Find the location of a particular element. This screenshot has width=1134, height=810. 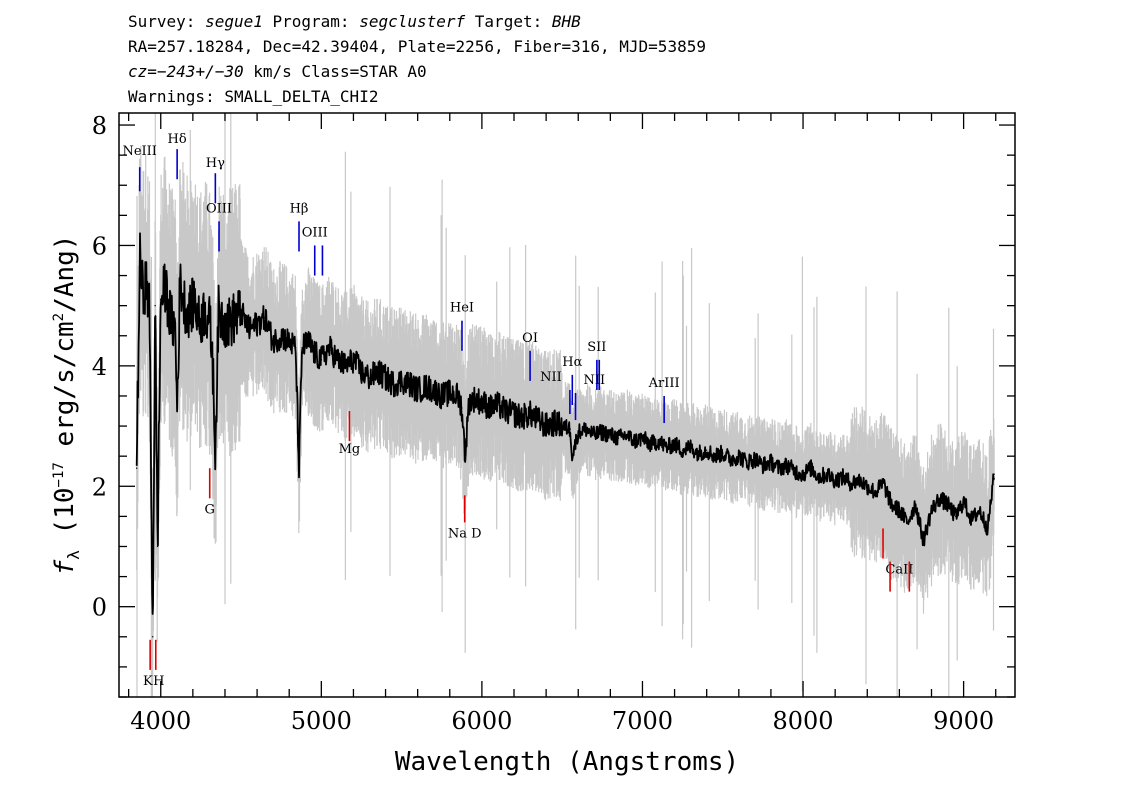

y-tick-label: 4 is located at coordinates (99, 367).